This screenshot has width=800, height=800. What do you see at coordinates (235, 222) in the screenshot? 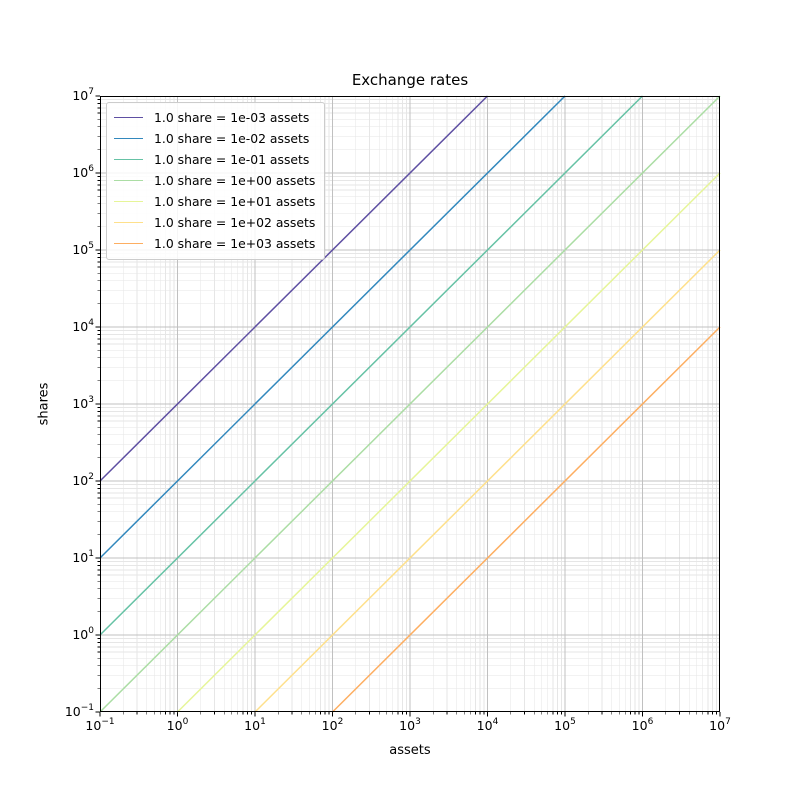
I see `legend-label: 1.0 share = 1e+02 assets` at bounding box center [235, 222].